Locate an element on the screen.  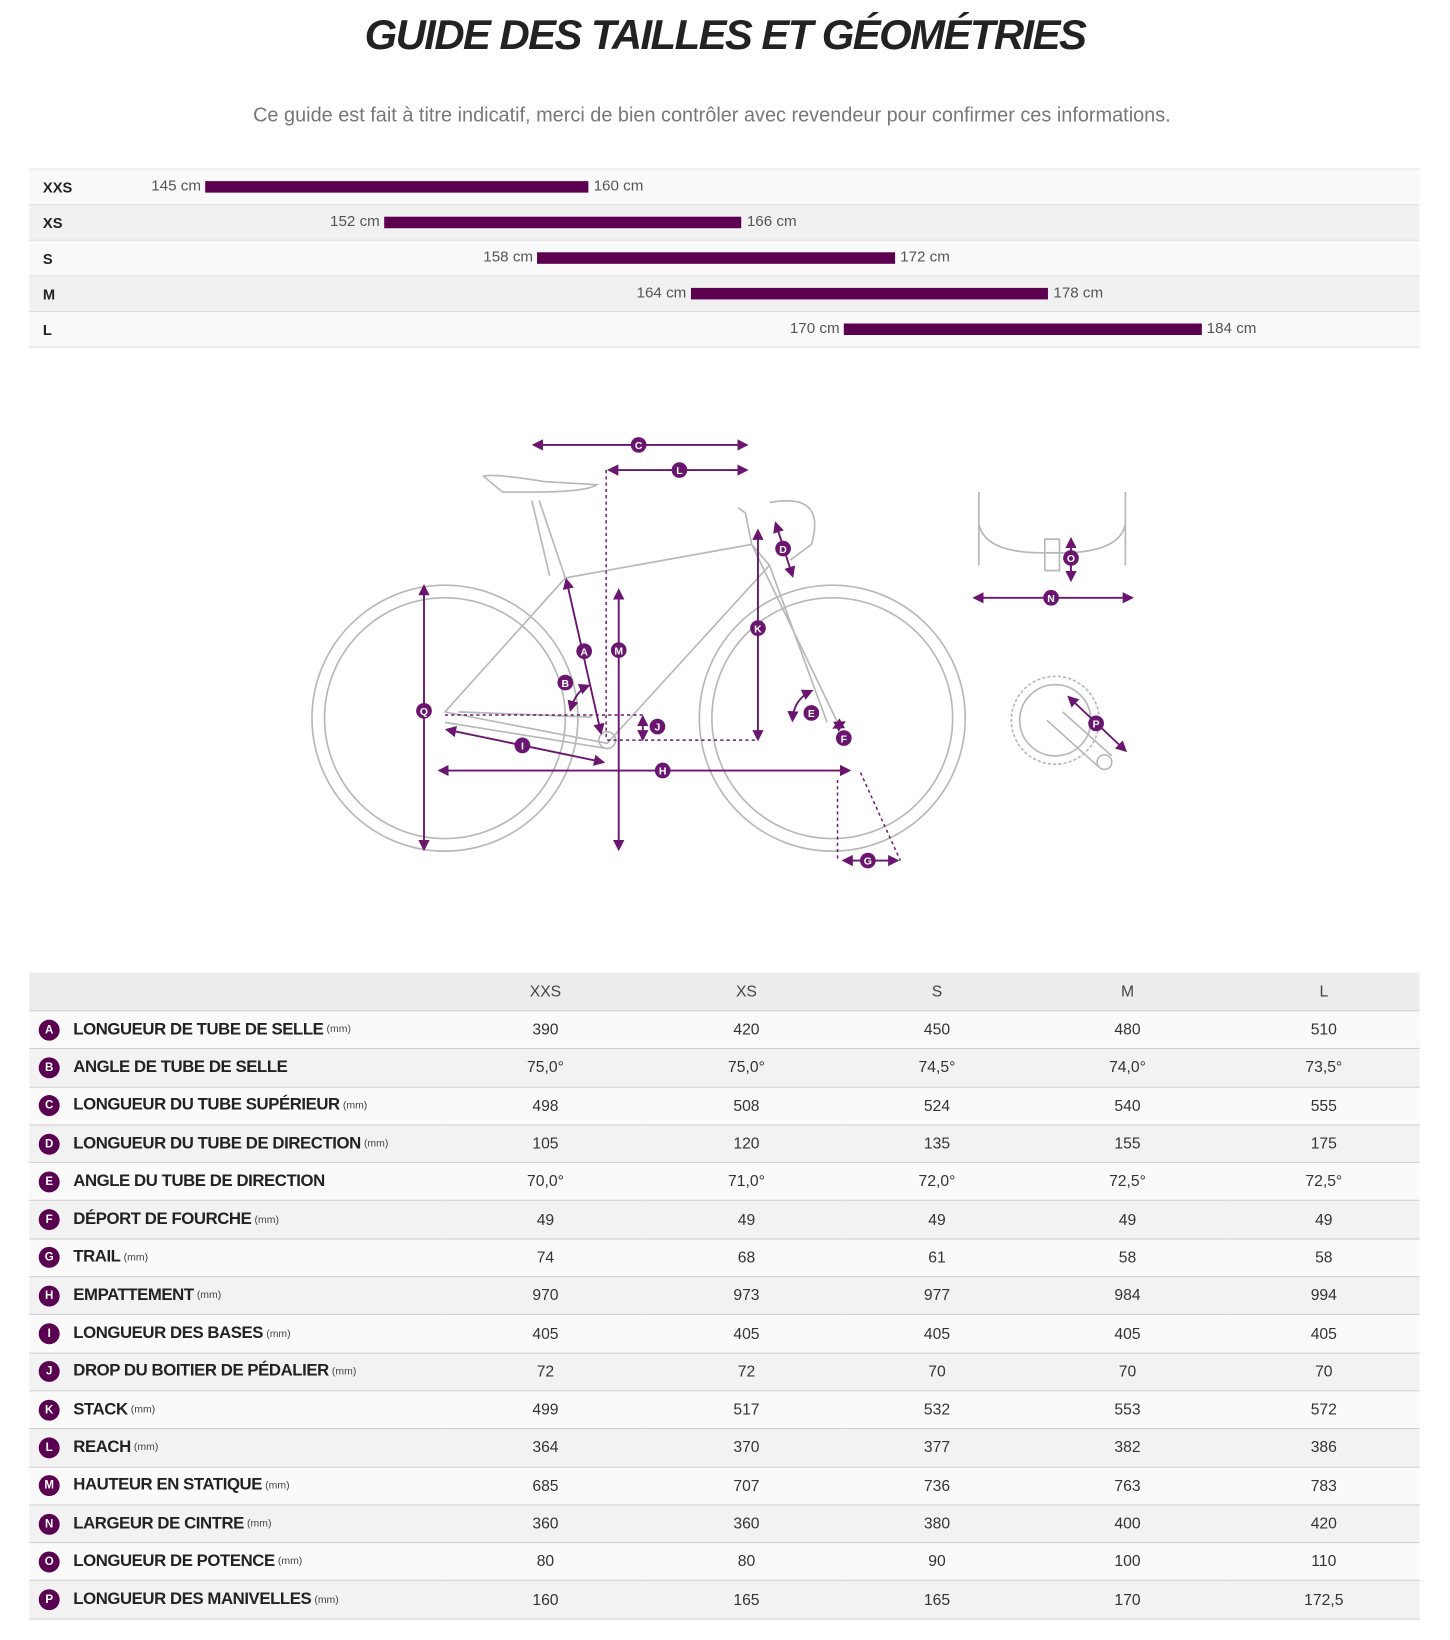
min-height: 170 cm is located at coordinates (814, 329).